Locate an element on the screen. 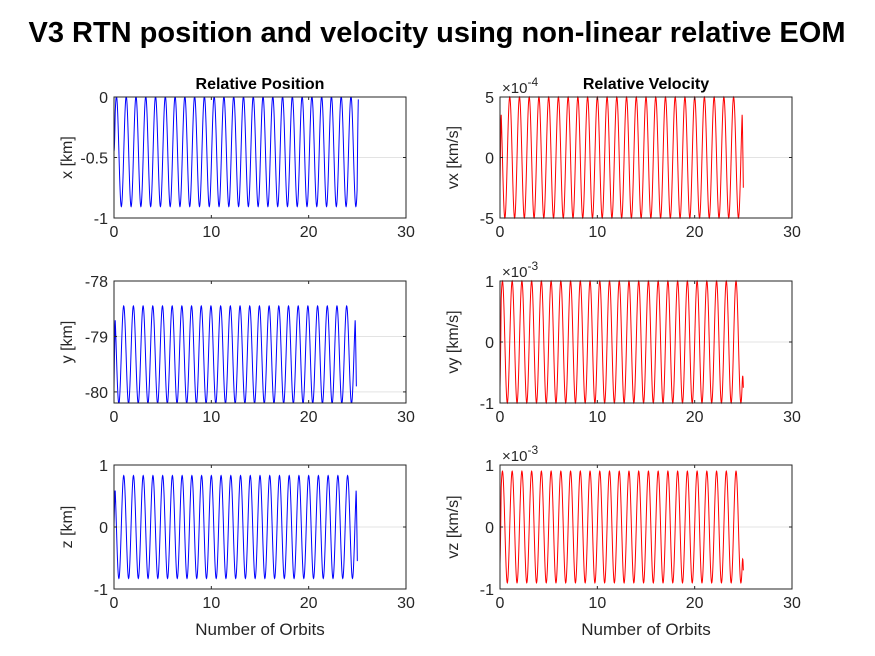  subplot-pos-x: 0 10 20 30 -1 -0.5 0 x [km] Relative Position is located at coordinates (237, 158).